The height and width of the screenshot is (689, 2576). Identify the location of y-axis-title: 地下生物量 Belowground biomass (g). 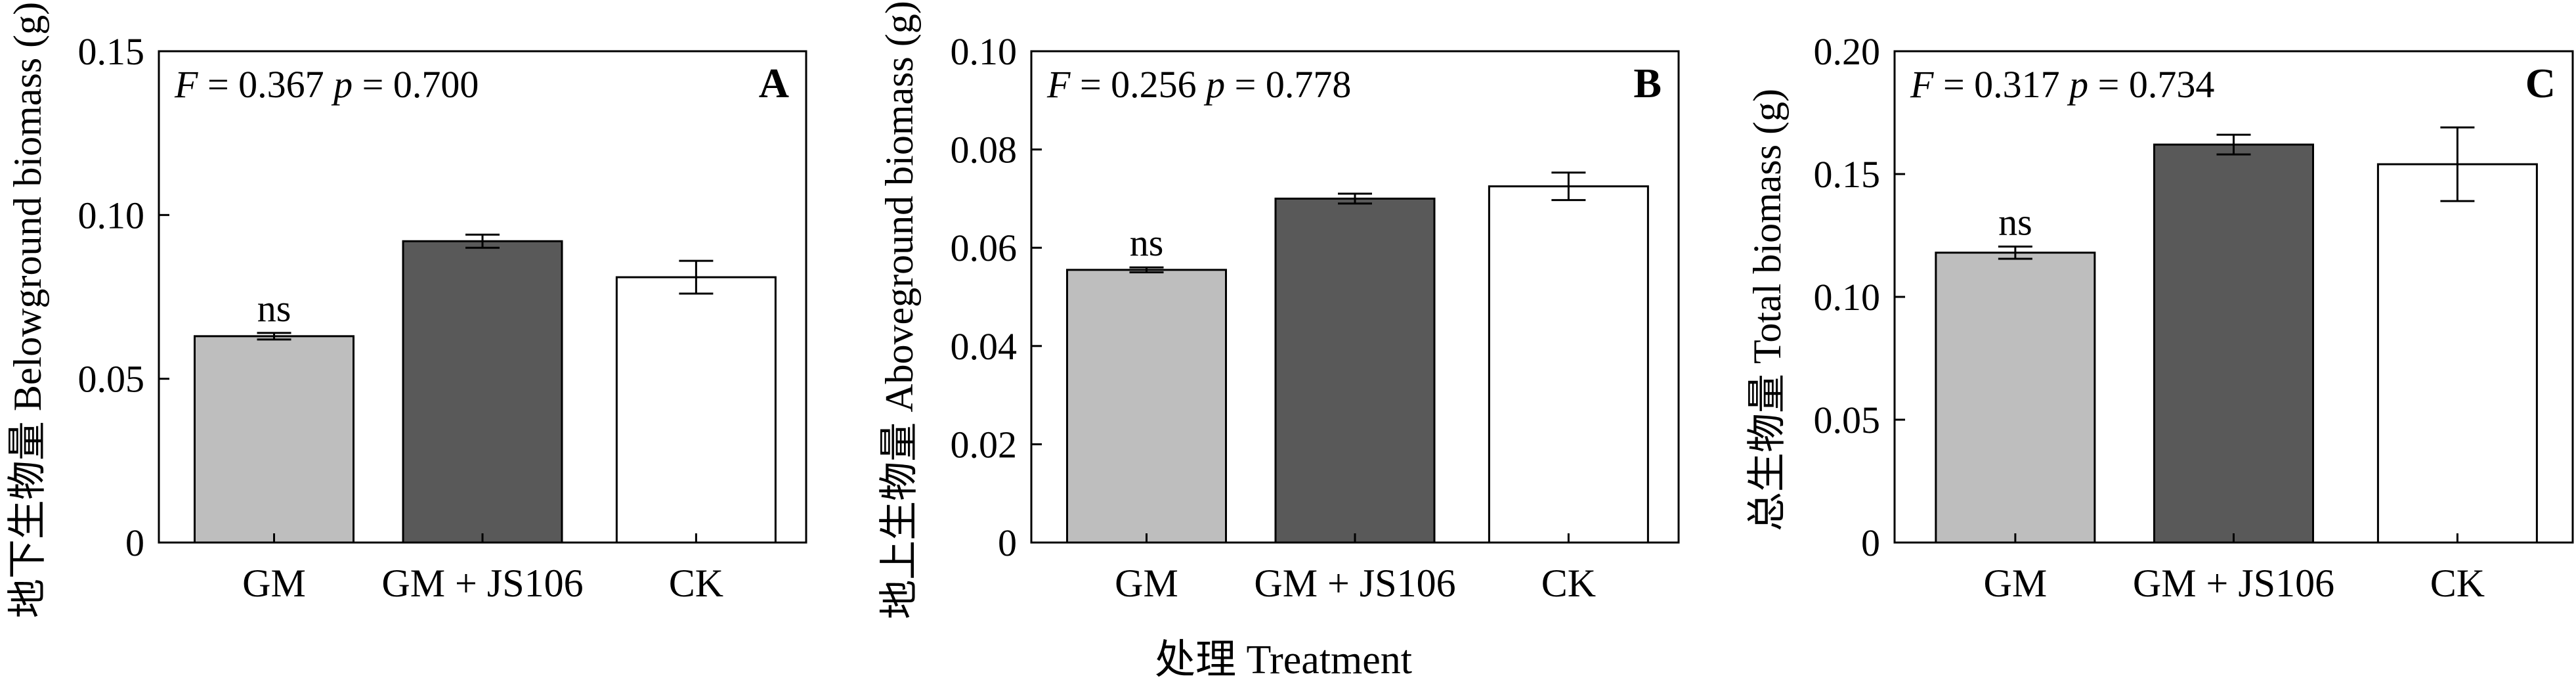
(27, 310).